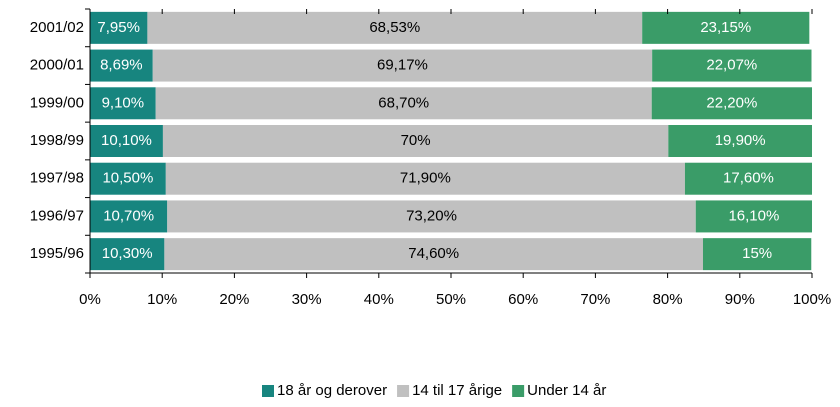  Describe the element at coordinates (595, 299) in the screenshot. I see `x-tick-label: 70%` at that location.